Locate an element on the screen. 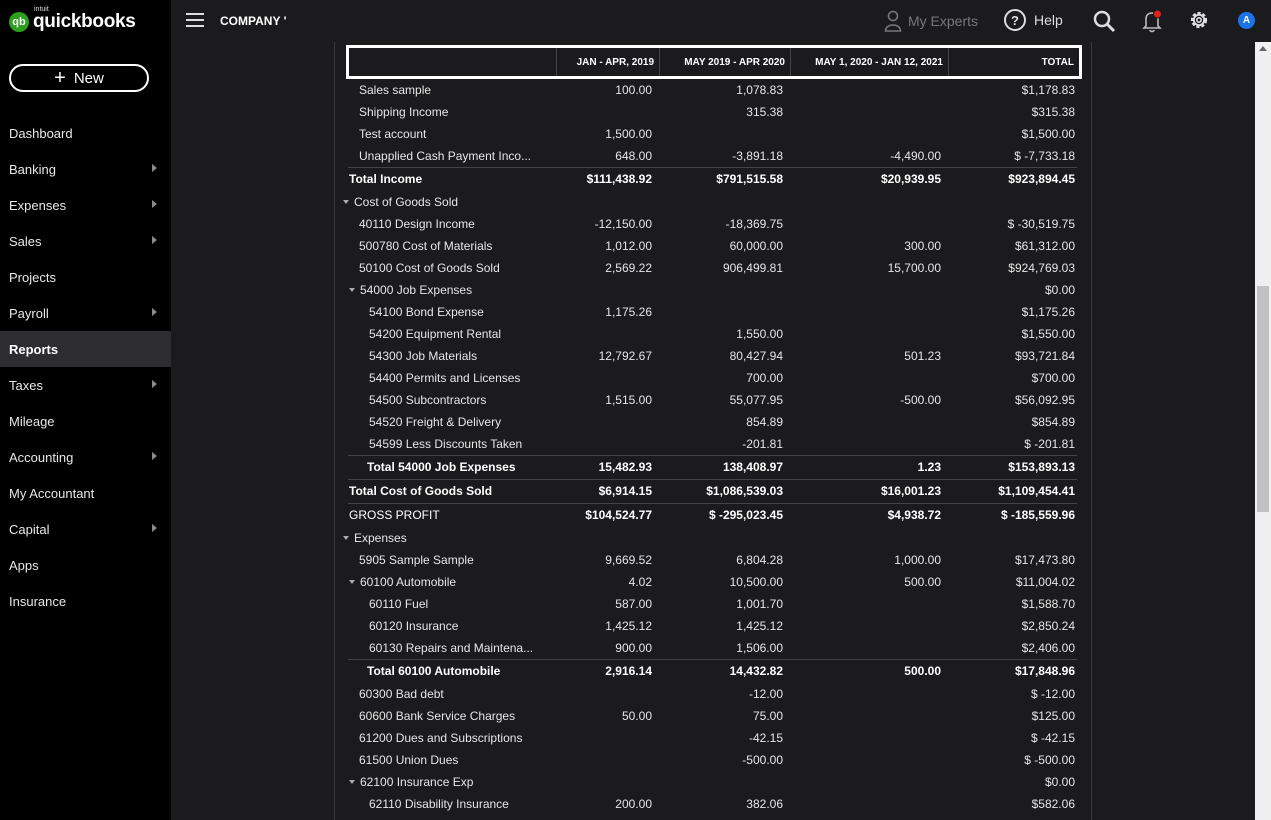 The height and width of the screenshot is (820, 1271). row-total-value: $ -30,519.75 is located at coordinates (1041, 224).